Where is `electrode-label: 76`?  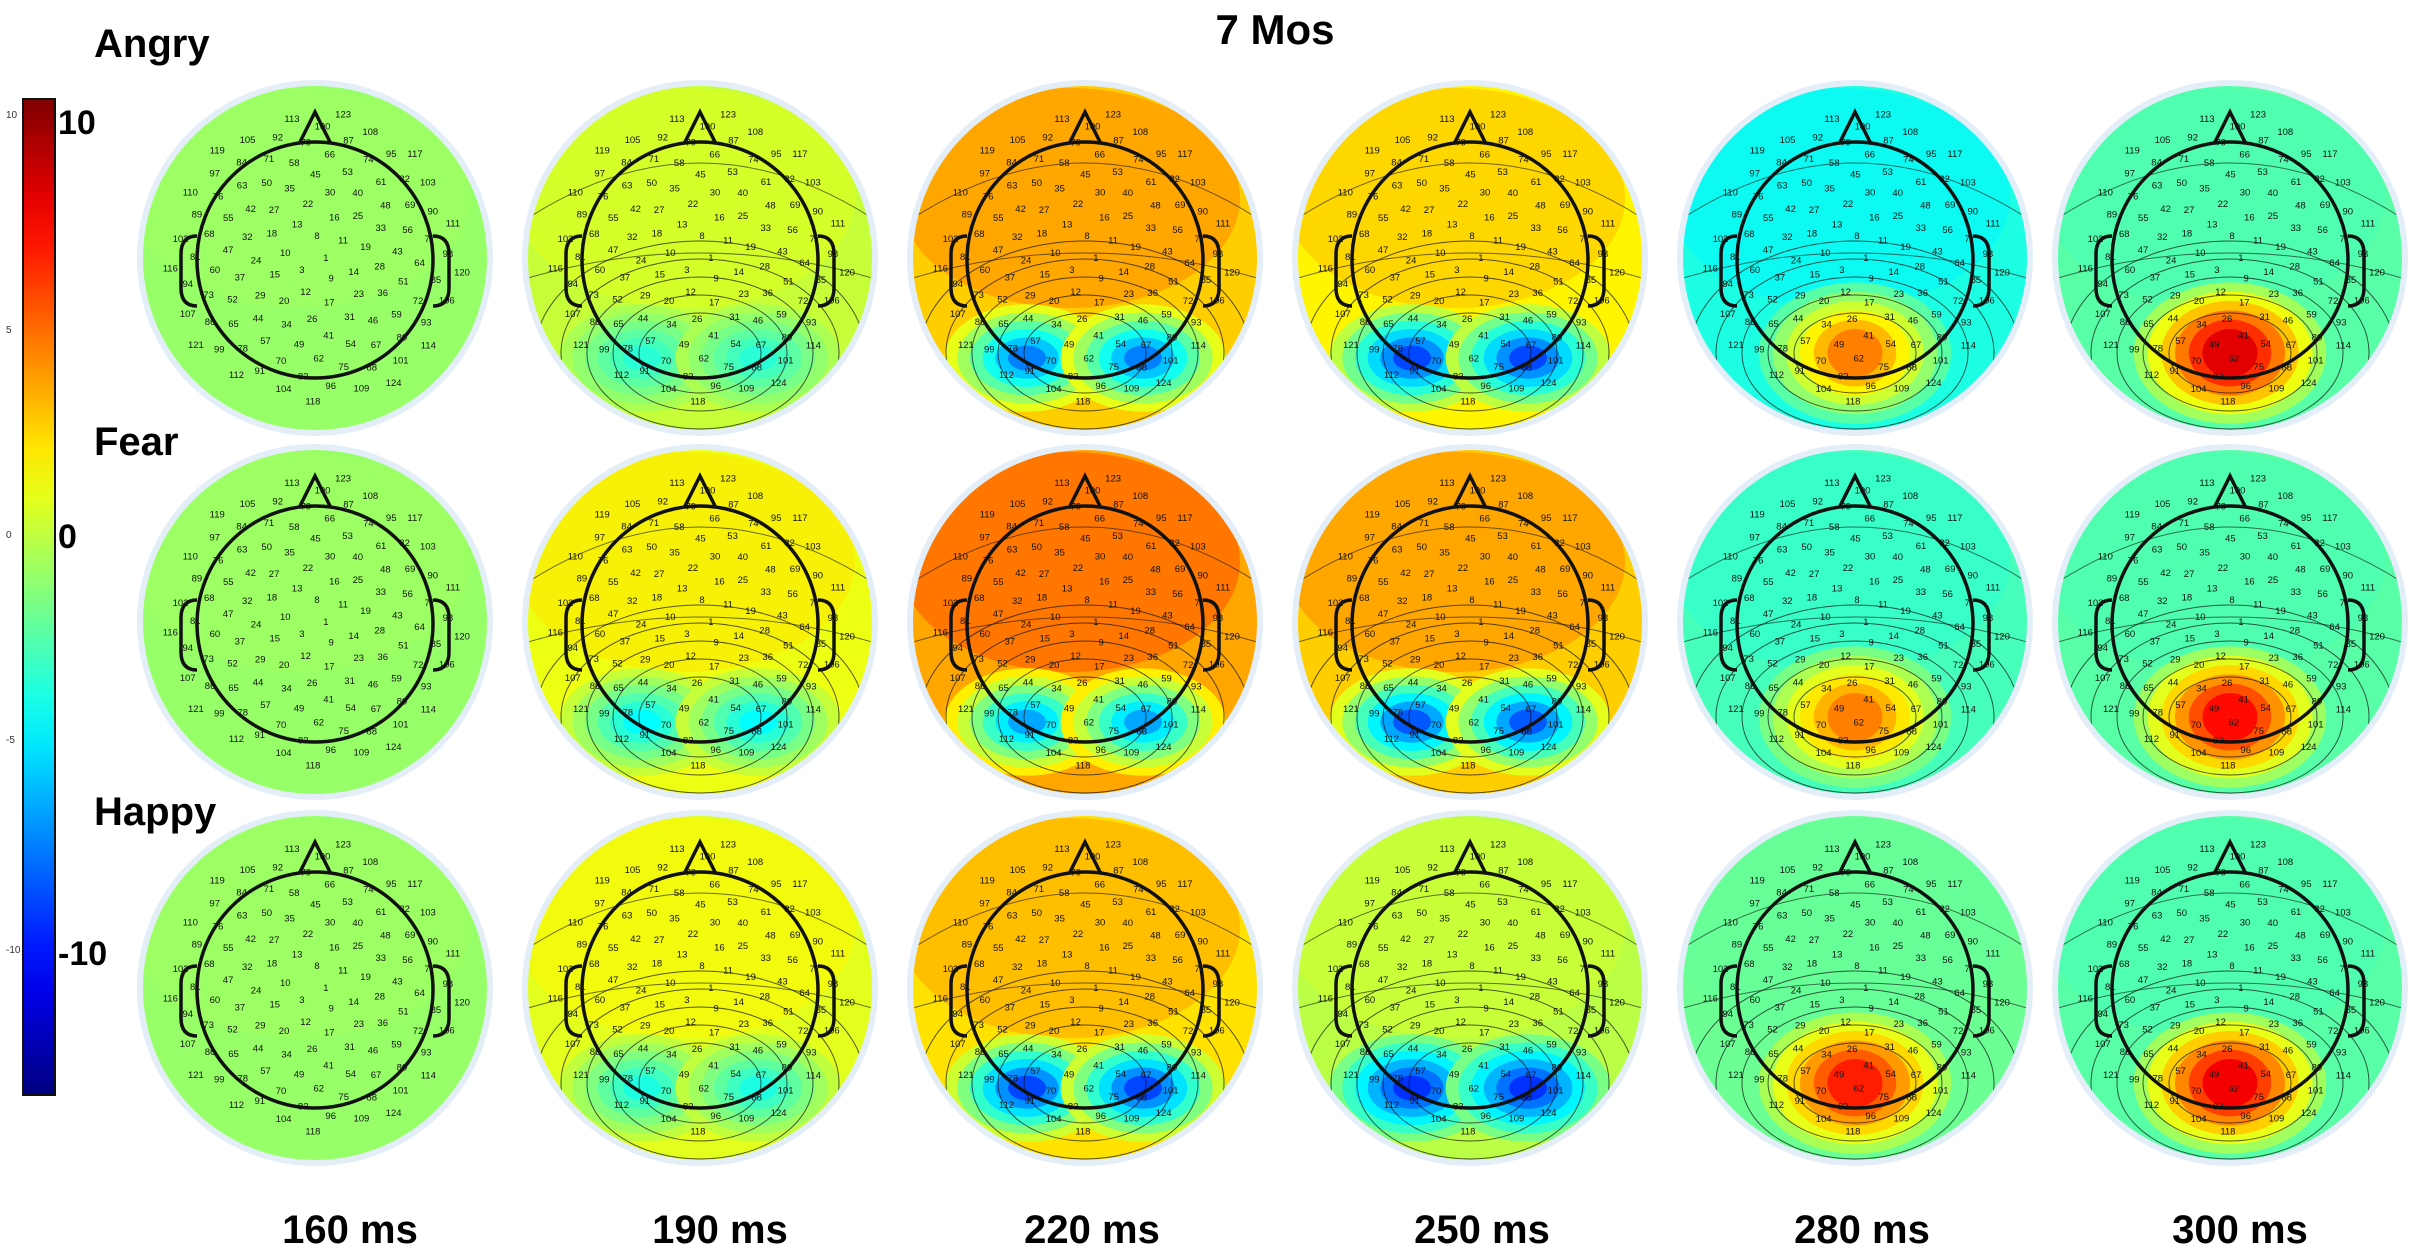 electrode-label: 76 is located at coordinates (2133, 560).